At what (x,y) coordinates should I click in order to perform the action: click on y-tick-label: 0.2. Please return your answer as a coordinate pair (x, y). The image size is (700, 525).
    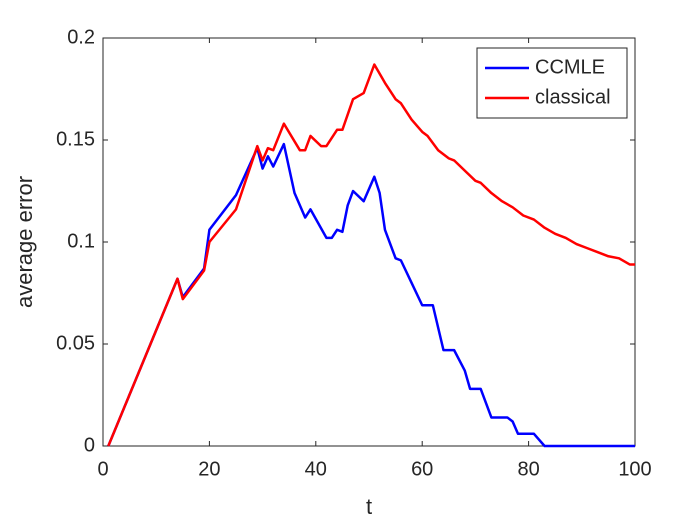
    Looking at the image, I should click on (81, 37).